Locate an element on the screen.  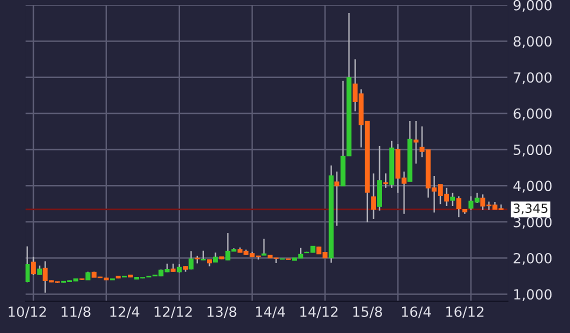
x-tick-label: 10/12 is located at coordinates (27, 312).